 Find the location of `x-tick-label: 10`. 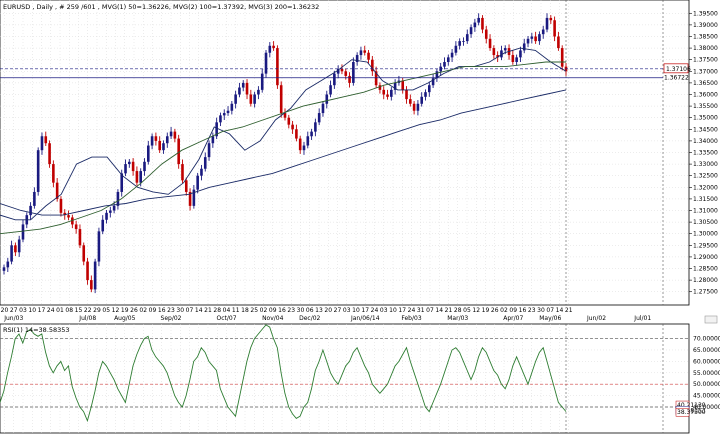

x-tick-label: 10 is located at coordinates (356, 310).